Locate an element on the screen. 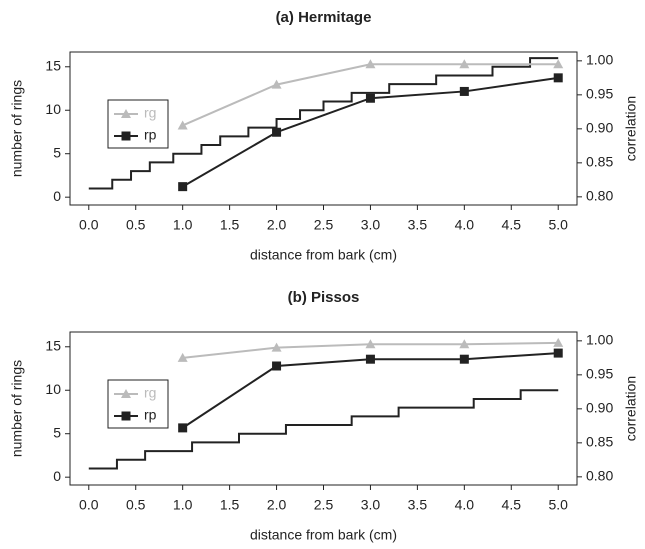 The height and width of the screenshot is (549, 645). step-line is located at coordinates (323, 429).